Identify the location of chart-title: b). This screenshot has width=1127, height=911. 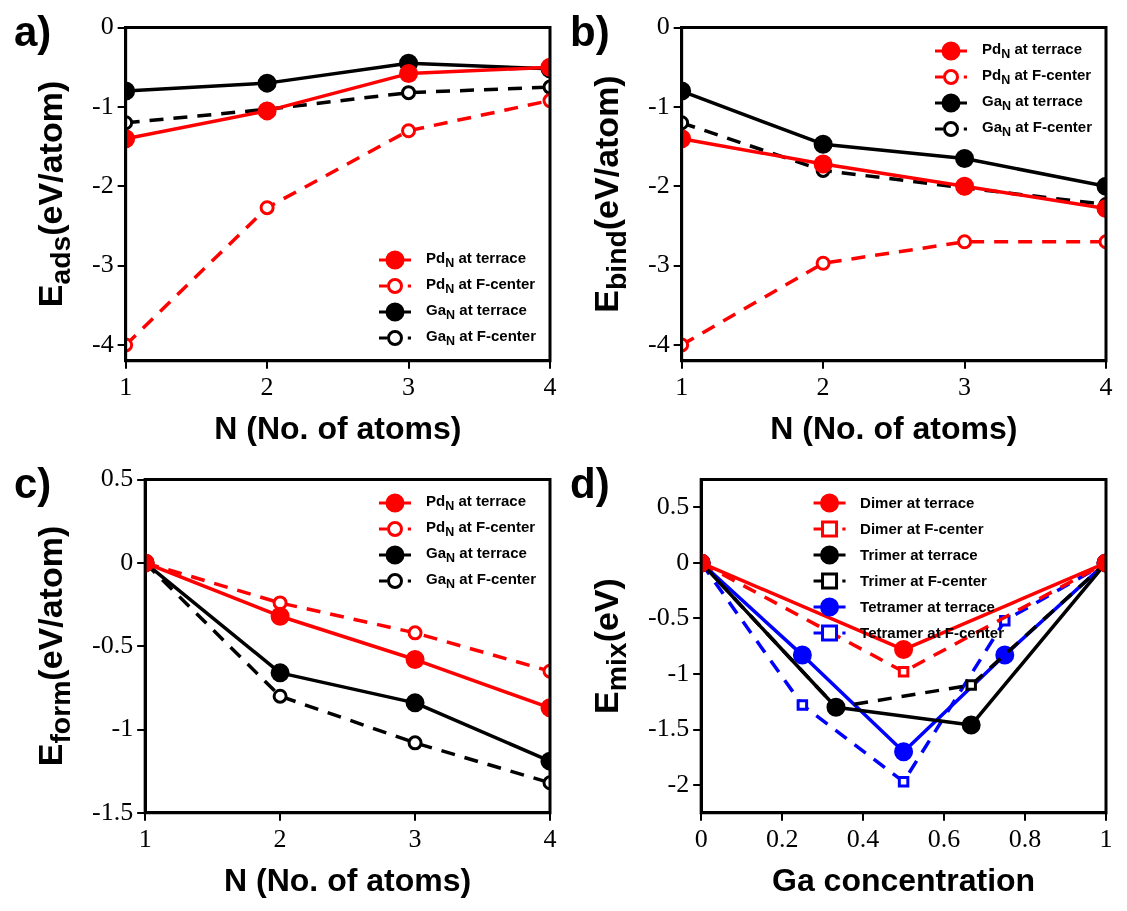
(590, 32).